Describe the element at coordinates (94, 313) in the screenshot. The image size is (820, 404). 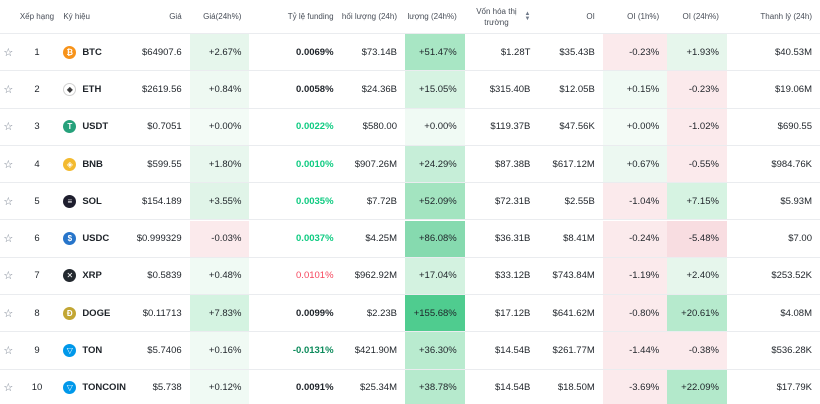
I see `symbol-cell: Ð DOGE` at that location.